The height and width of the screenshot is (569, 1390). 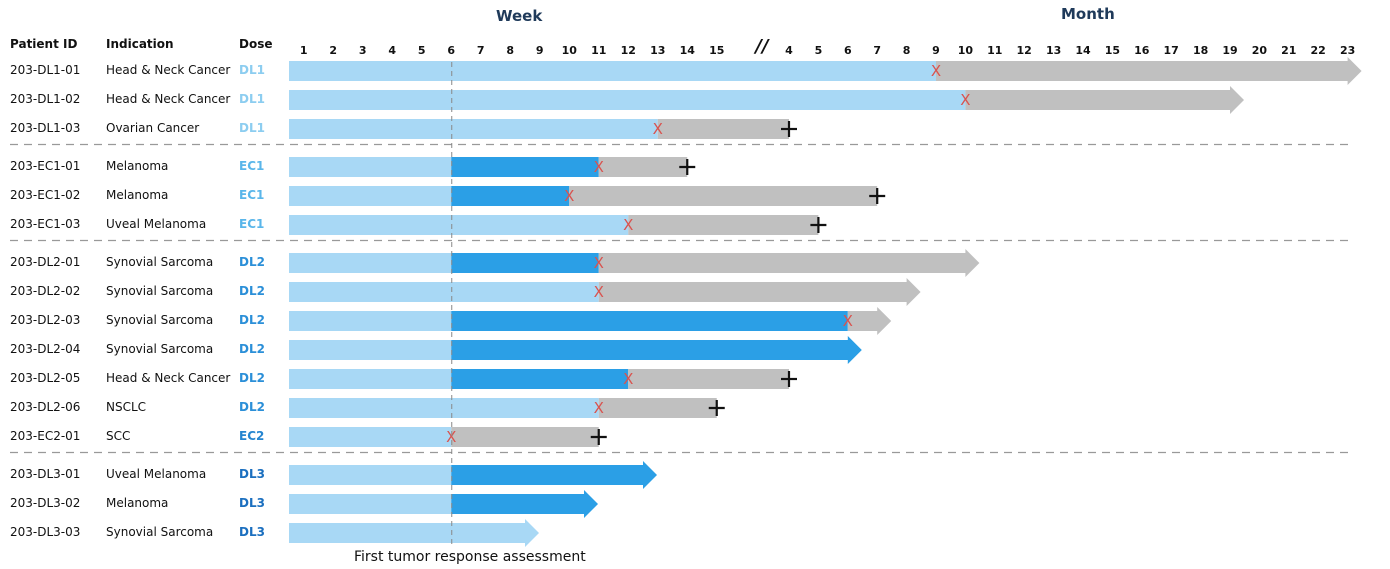 I want to click on month-tick-label: 9, so click(x=936, y=50).